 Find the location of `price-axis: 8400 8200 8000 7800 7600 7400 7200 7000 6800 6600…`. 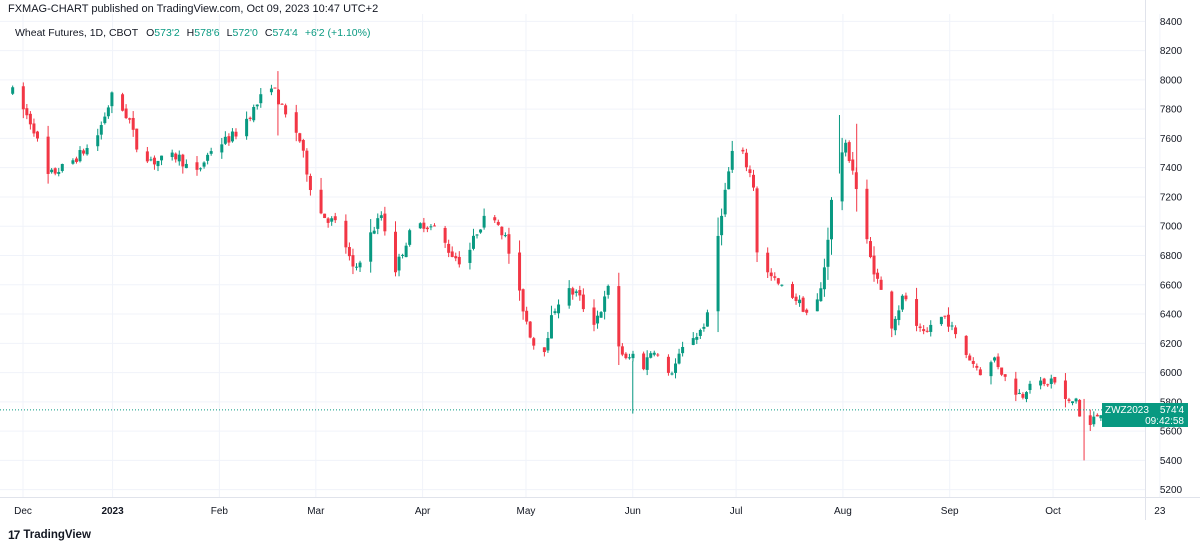

price-axis: 8400 8200 8000 7800 7600 7400 7200 7000 6800 6600… is located at coordinates (1164, 260).